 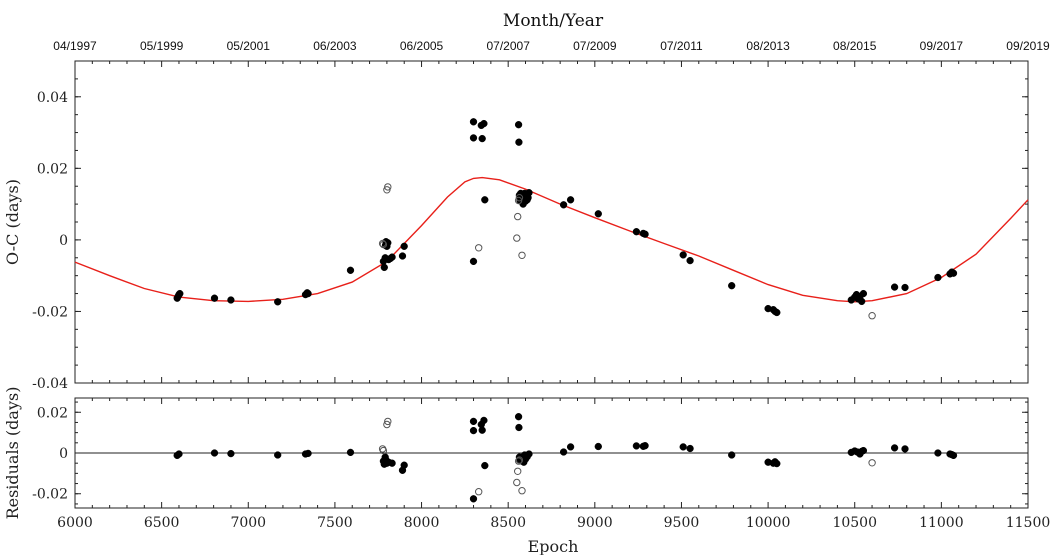 I want to click on top-date-tick-label: 05/1999, so click(x=162, y=46).